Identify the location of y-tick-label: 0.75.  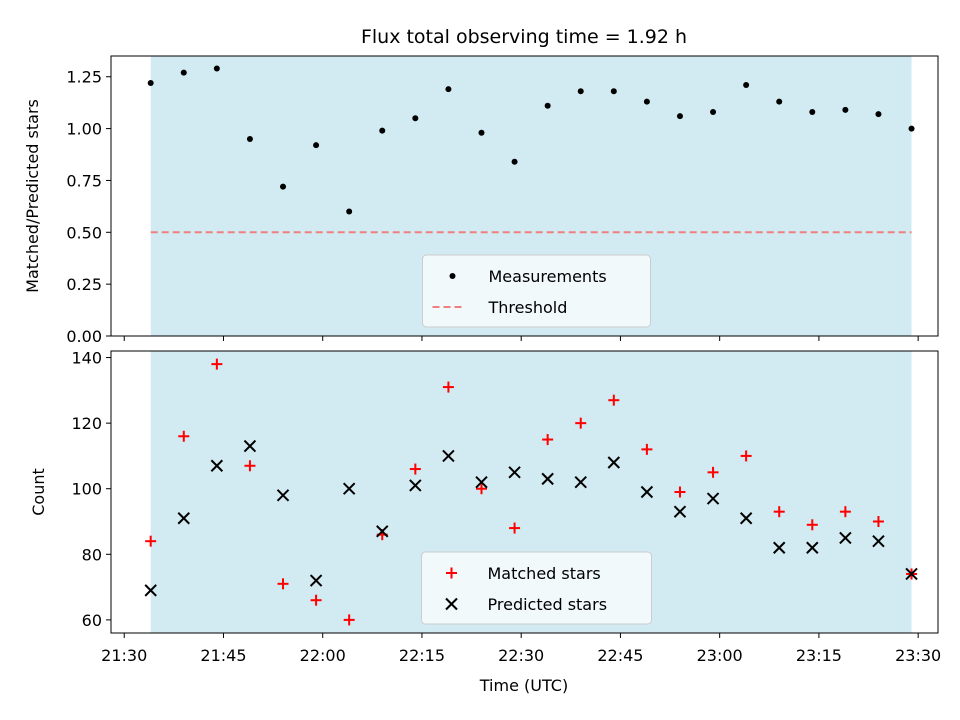
(84, 180).